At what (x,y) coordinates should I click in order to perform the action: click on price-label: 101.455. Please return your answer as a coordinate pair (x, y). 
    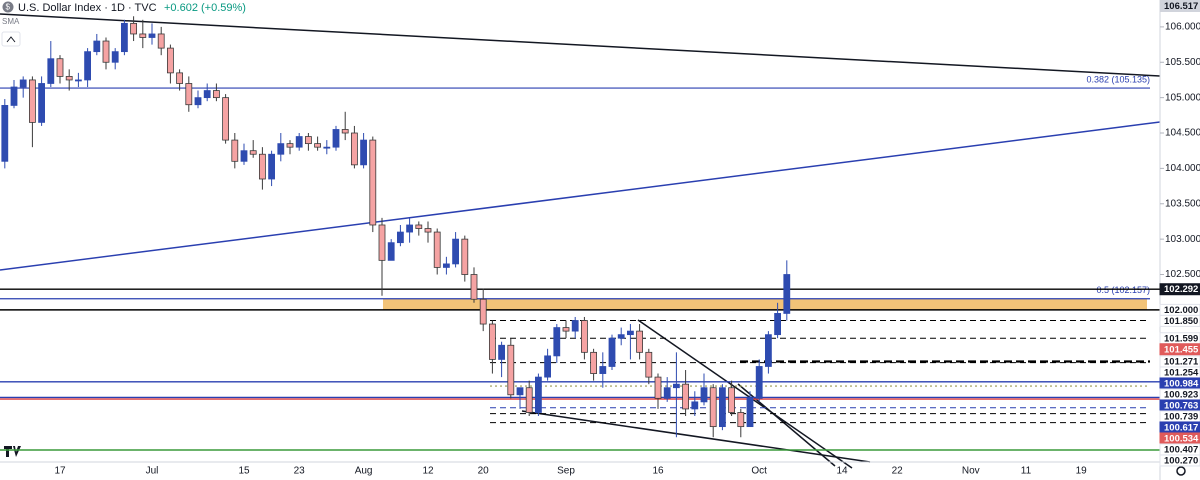
    Looking at the image, I should click on (1181, 349).